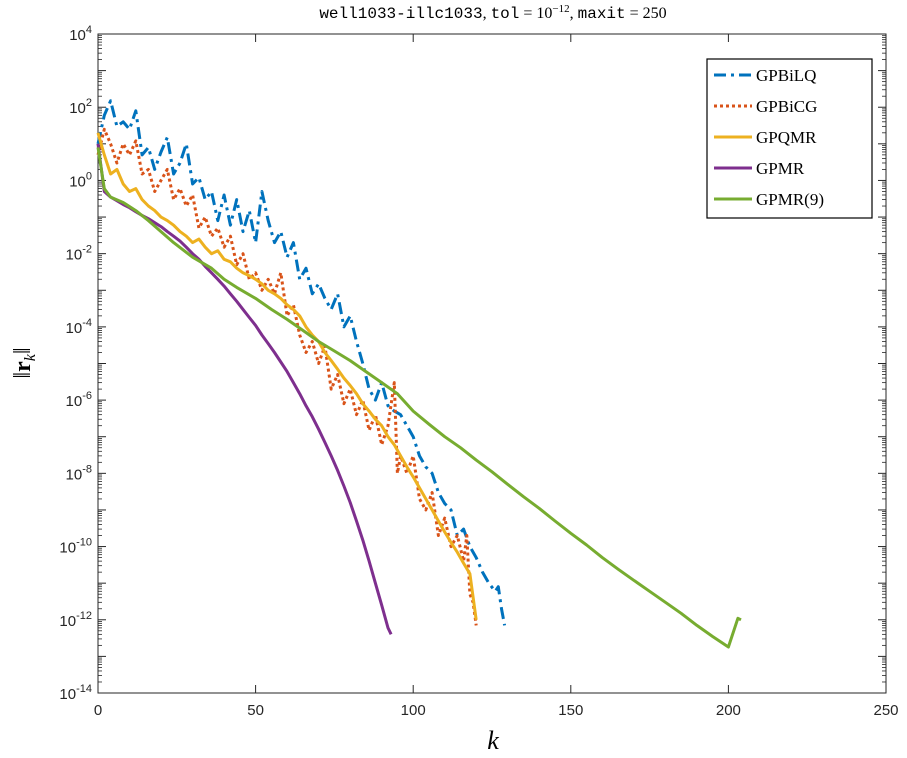 This screenshot has height=758, width=907. What do you see at coordinates (75, 620) in the screenshot?
I see `y-tick-label: 10⁻¹²` at bounding box center [75, 620].